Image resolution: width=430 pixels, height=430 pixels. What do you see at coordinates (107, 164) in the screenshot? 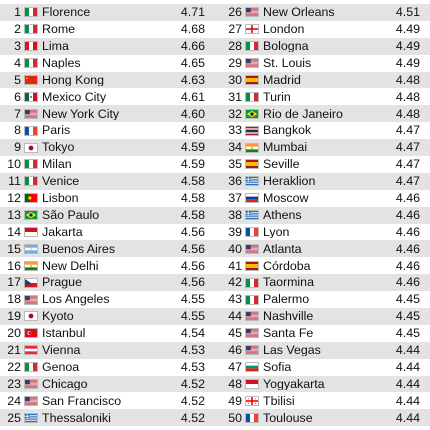
I see `table-row: 10 Milan 4.59` at bounding box center [107, 164].